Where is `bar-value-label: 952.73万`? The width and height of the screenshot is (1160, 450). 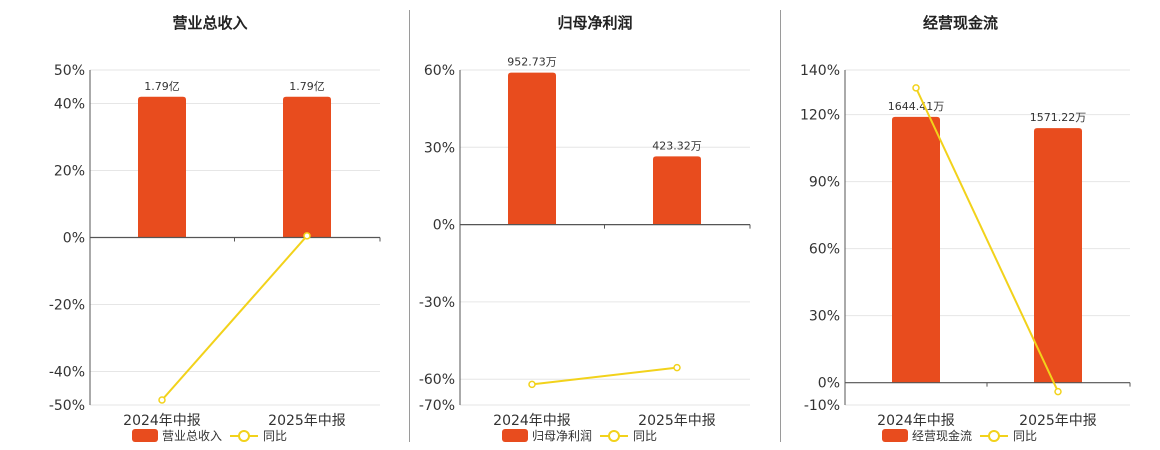
bar-value-label: 952.73万 is located at coordinates (532, 62).